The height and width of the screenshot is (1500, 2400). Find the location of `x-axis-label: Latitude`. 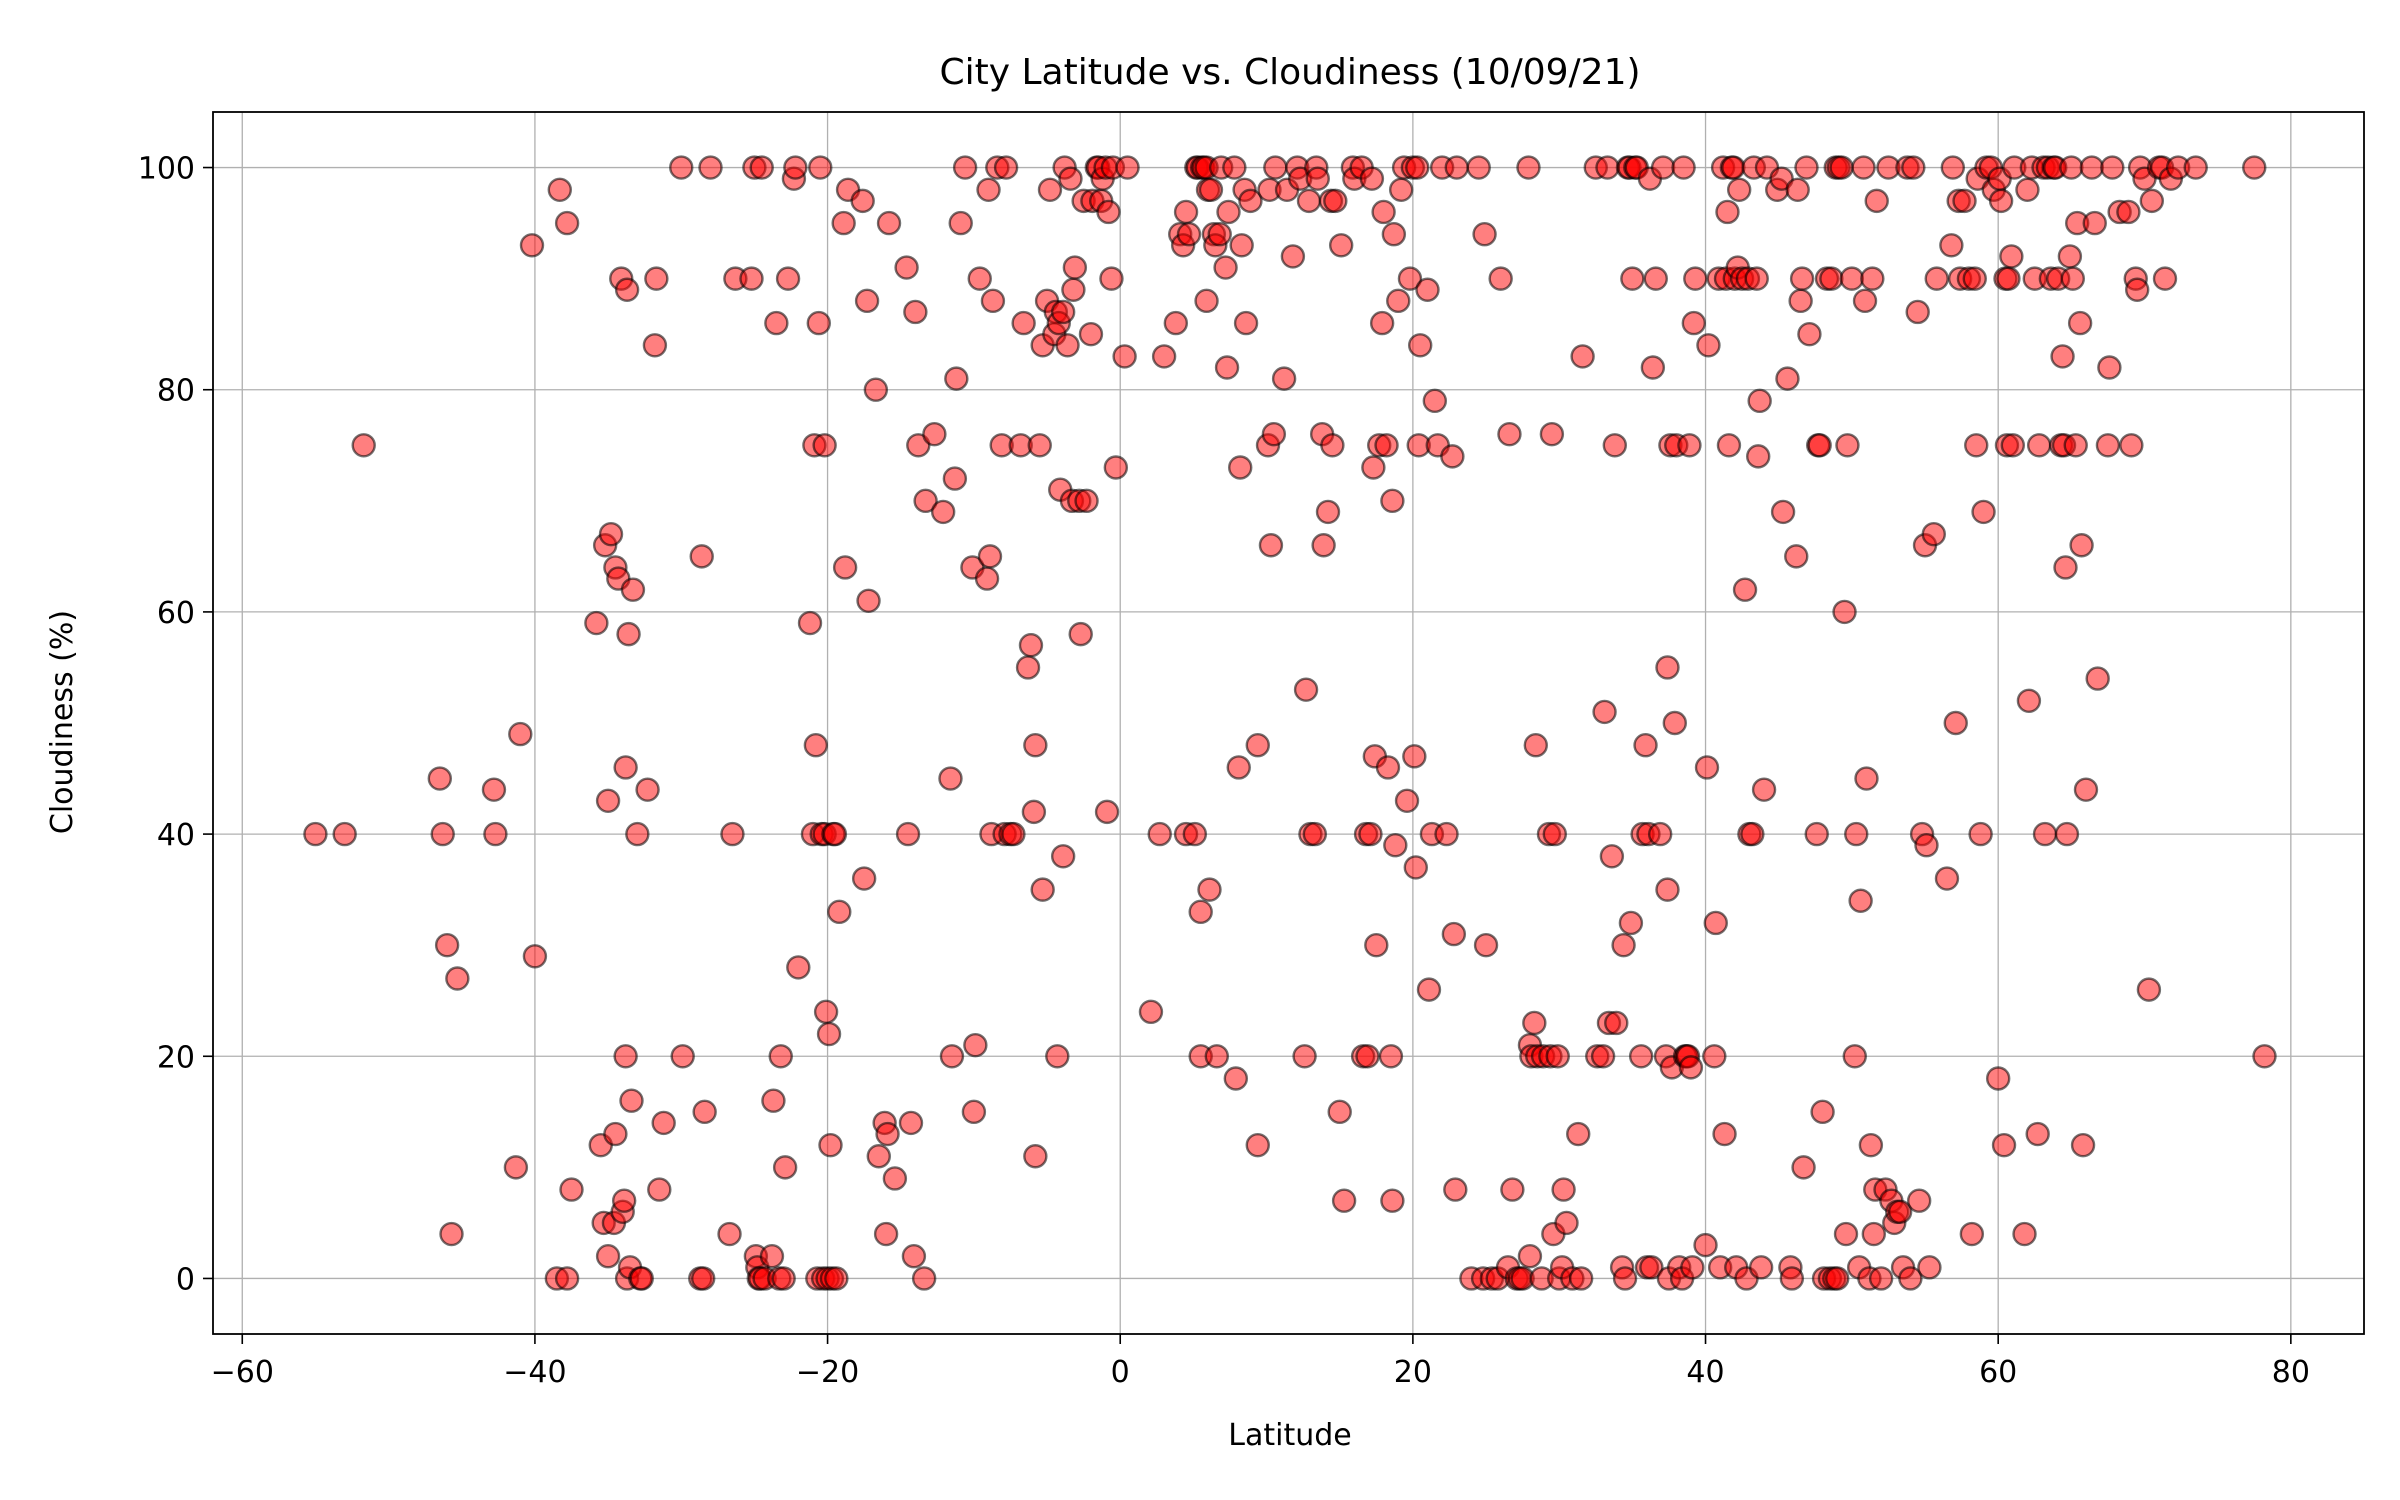

x-axis-label: Latitude is located at coordinates (1289, 1435).